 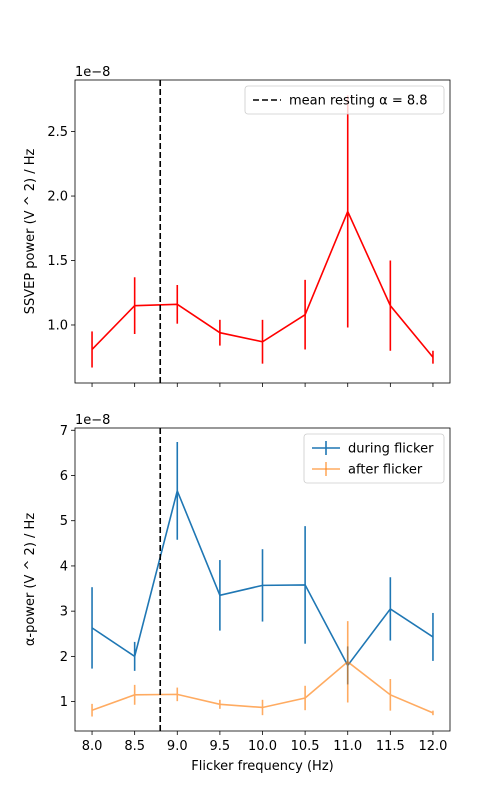 What do you see at coordinates (30, 579) in the screenshot?
I see `y-axis-label: α-power (V ^ 2) / Hz` at bounding box center [30, 579].